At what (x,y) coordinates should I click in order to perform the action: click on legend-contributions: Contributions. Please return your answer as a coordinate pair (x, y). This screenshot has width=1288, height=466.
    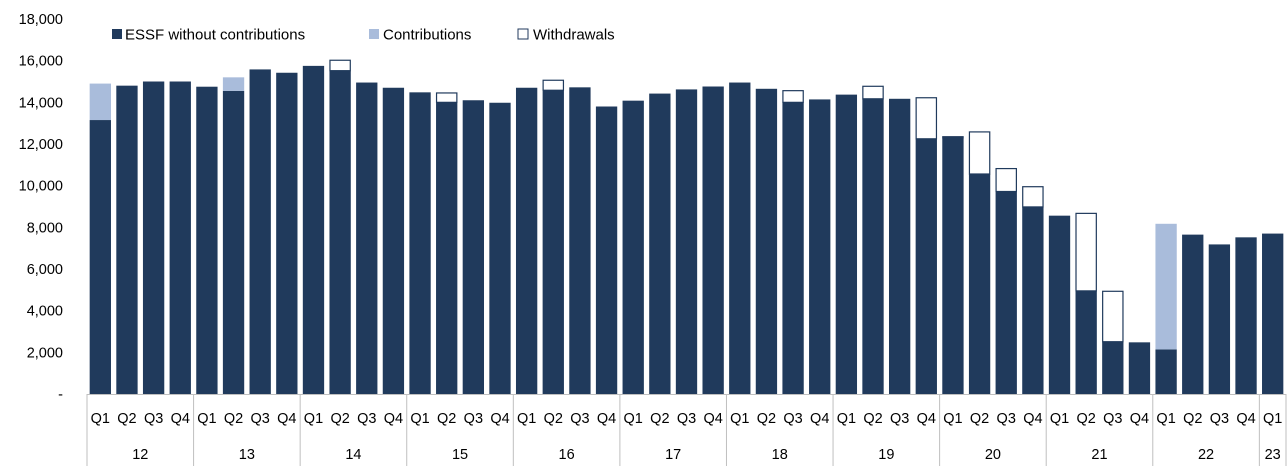
    Looking at the image, I should click on (420, 35).